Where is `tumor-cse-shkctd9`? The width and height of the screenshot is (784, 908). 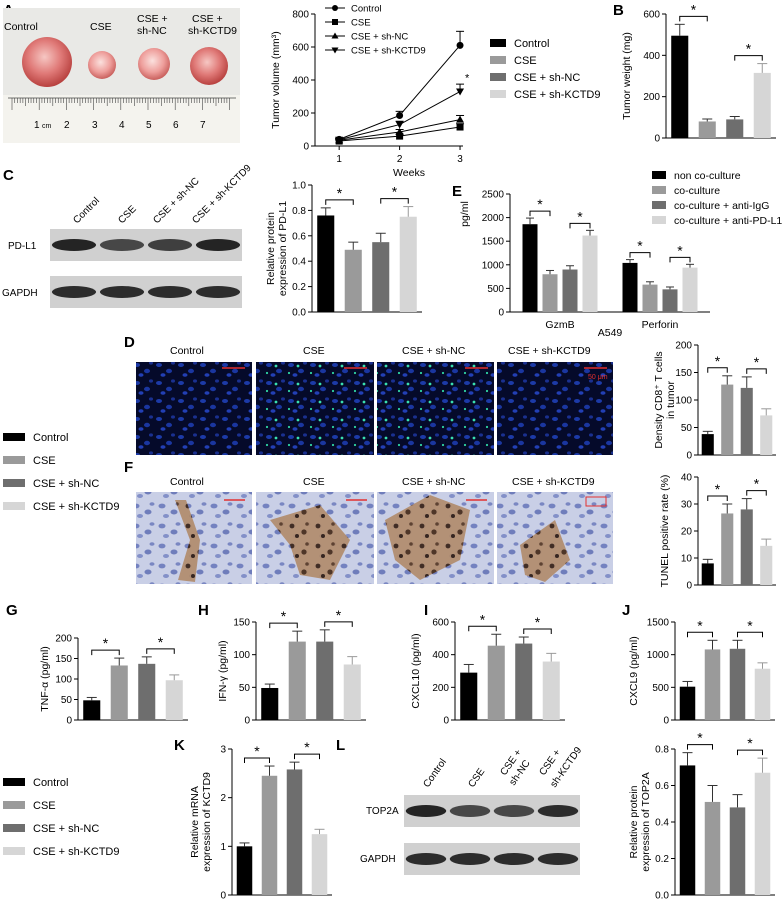
tumor-cse-shkctd9 is located at coordinates (209, 66).